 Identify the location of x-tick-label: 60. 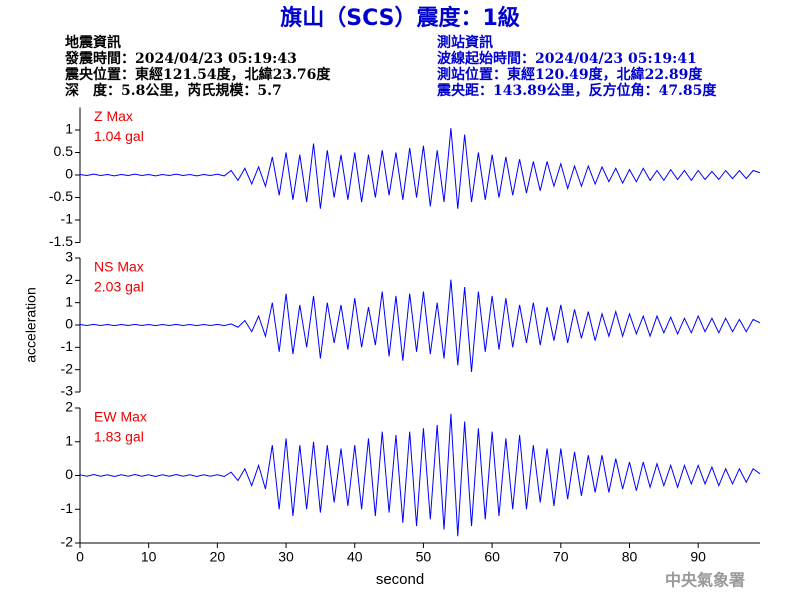
(492, 557).